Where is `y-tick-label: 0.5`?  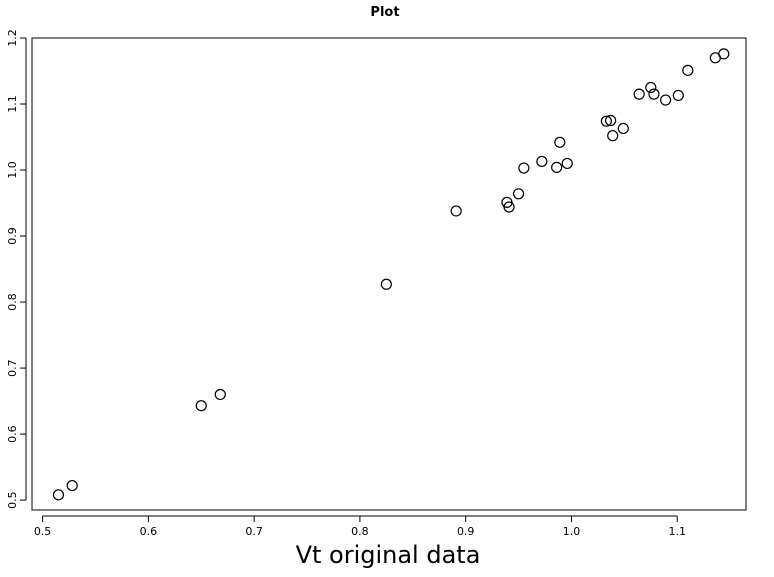
y-tick-label: 0.5 is located at coordinates (12, 500).